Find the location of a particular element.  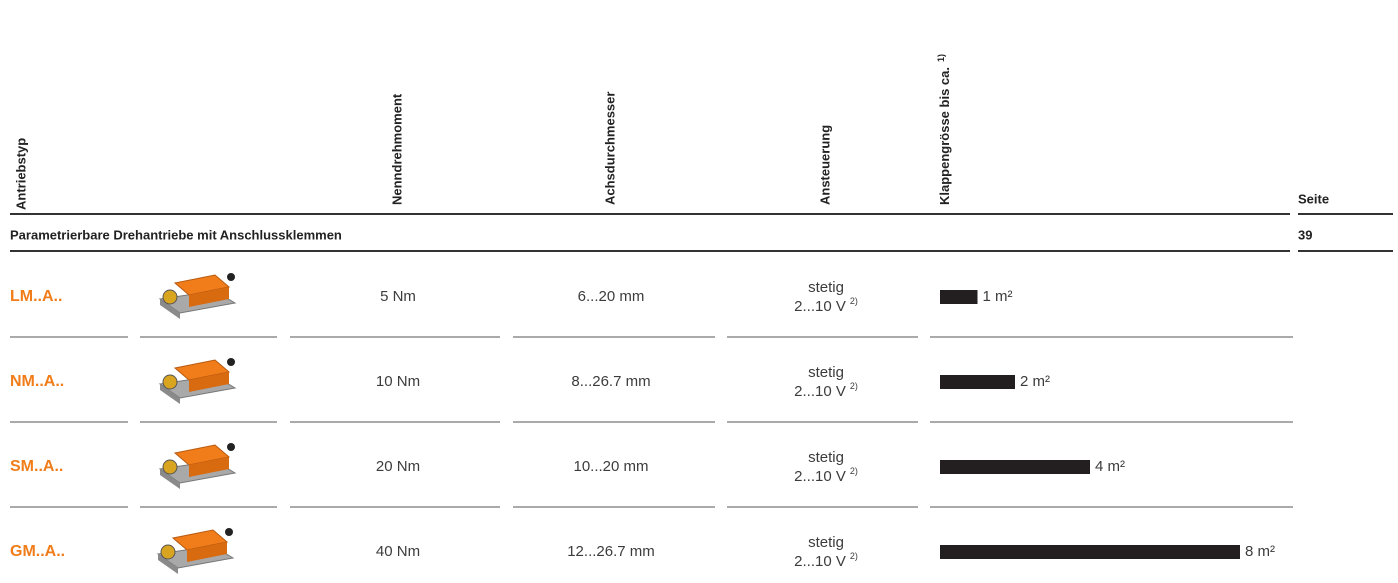

type-name: LM..A.. is located at coordinates (36, 296).